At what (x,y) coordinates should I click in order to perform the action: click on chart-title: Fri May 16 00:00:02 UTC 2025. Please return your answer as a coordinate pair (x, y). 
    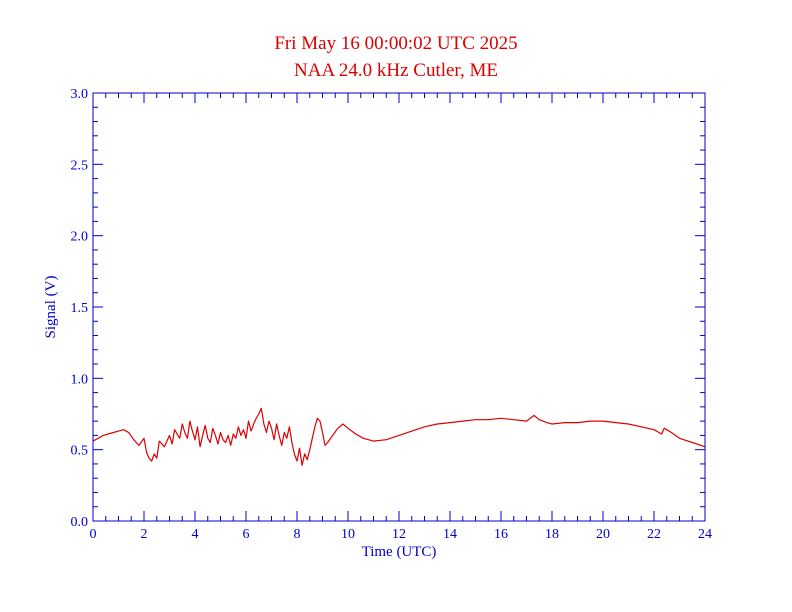
    Looking at the image, I should click on (396, 43).